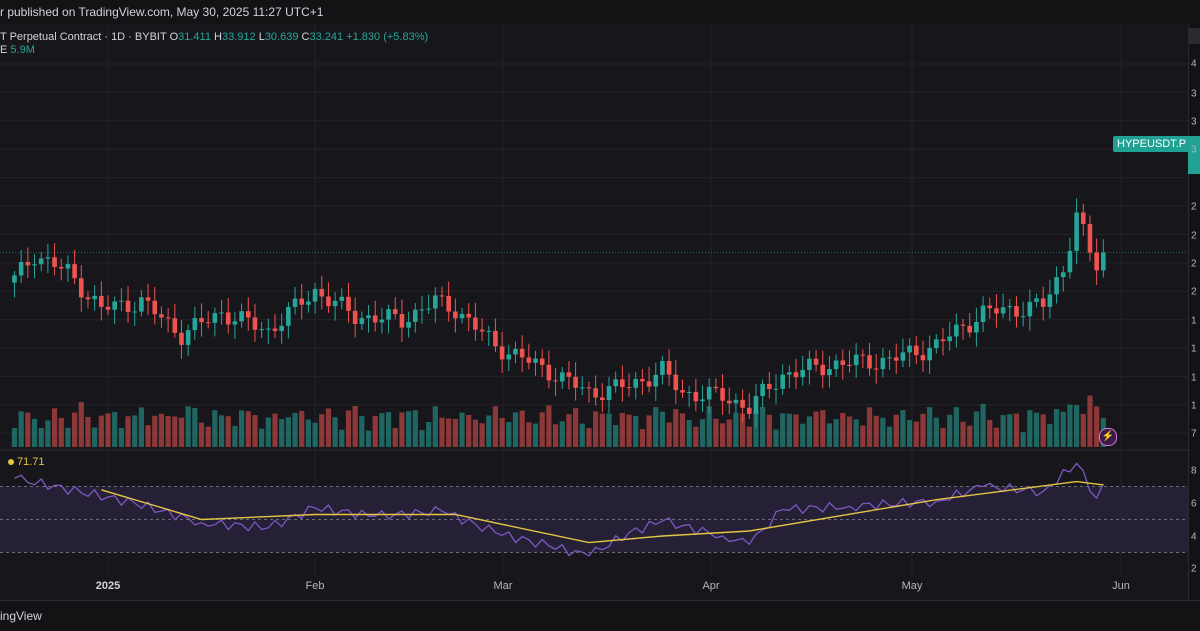 This screenshot has height=631, width=1200. Describe the element at coordinates (1194, 312) in the screenshot. I see `price-scale` at that location.